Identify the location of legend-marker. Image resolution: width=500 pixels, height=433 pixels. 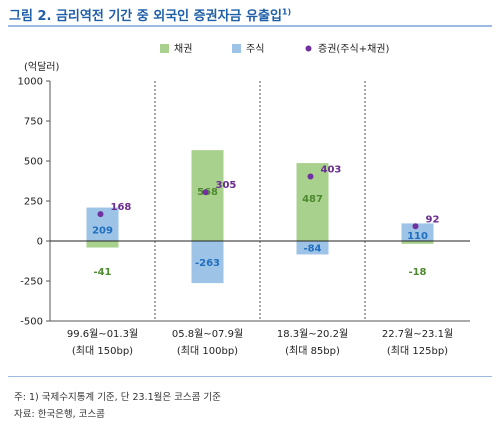
(308, 48).